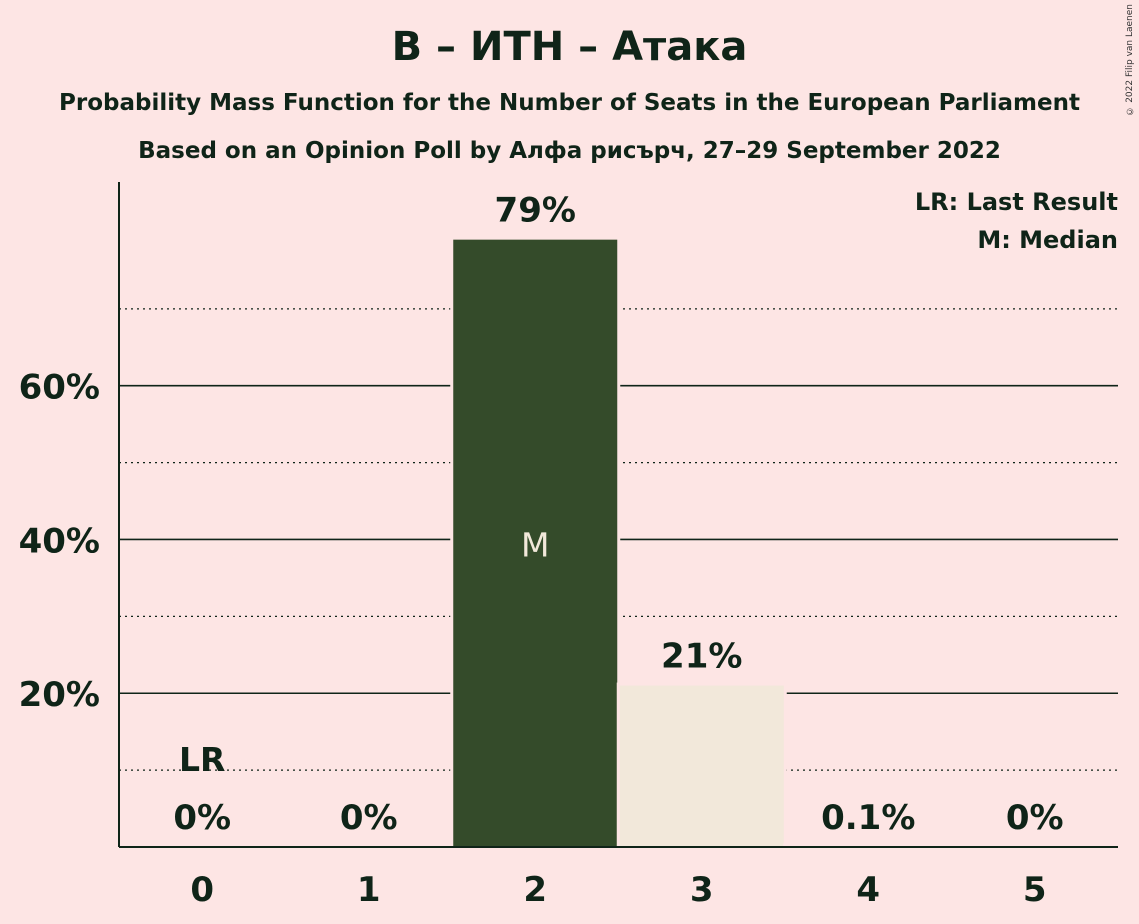  Describe the element at coordinates (202, 759) in the screenshot. I see `last-result-marker: LR` at that location.